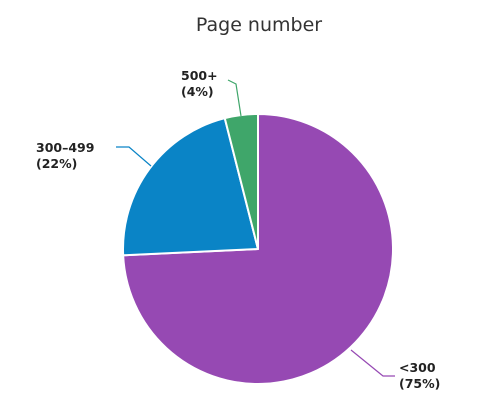 Image resolution: width=494 pixels, height=418 pixels. Describe the element at coordinates (419, 383) in the screenshot. I see `slice-percent-1: (75%)` at that location.